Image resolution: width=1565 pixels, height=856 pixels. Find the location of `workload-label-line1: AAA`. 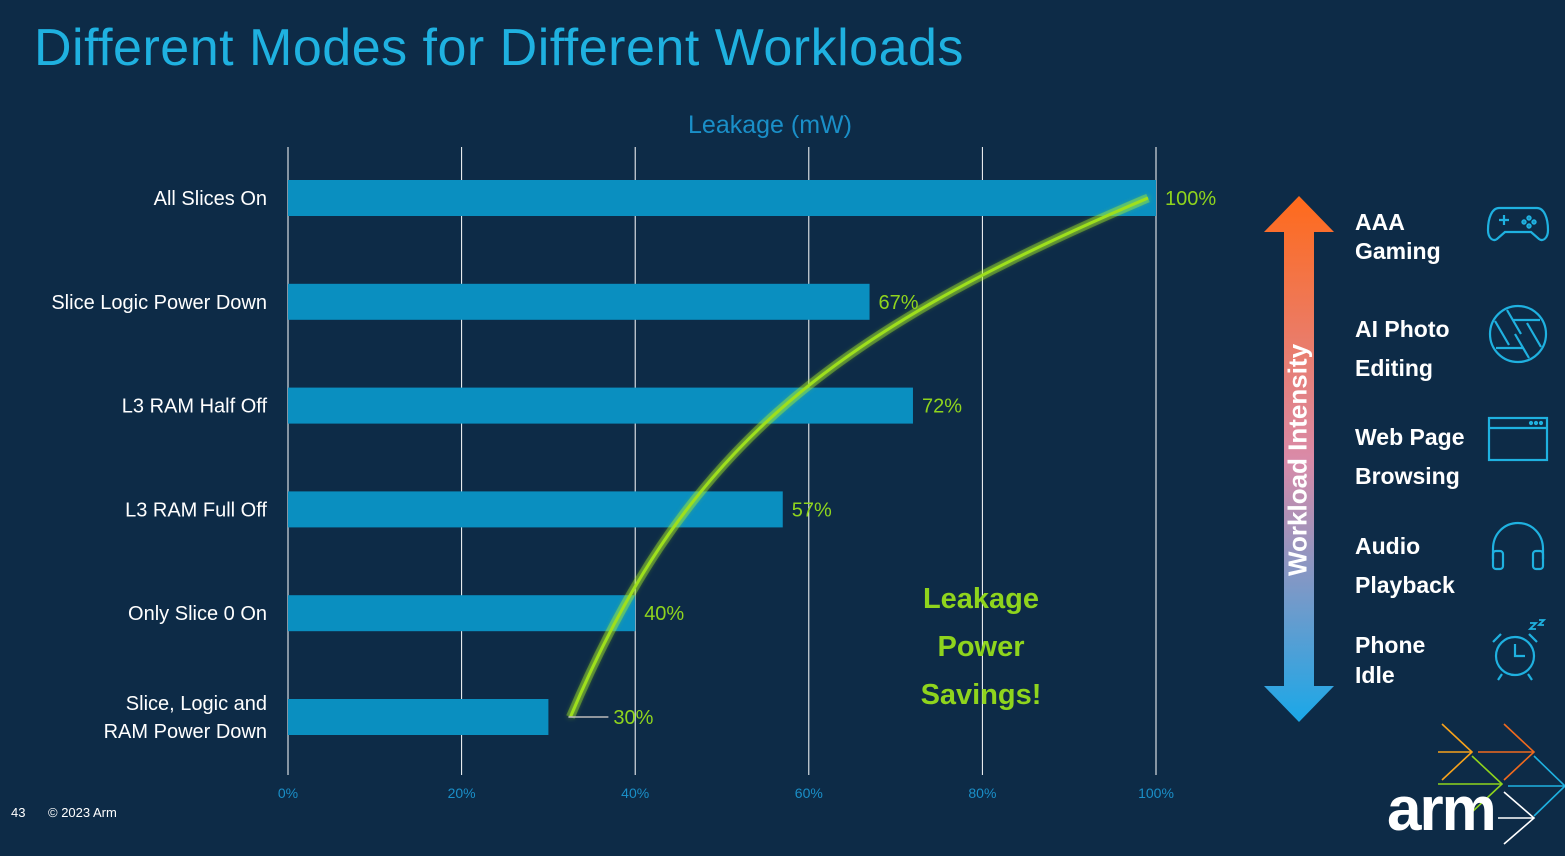

workload-label-line1: AAA is located at coordinates (1380, 222).